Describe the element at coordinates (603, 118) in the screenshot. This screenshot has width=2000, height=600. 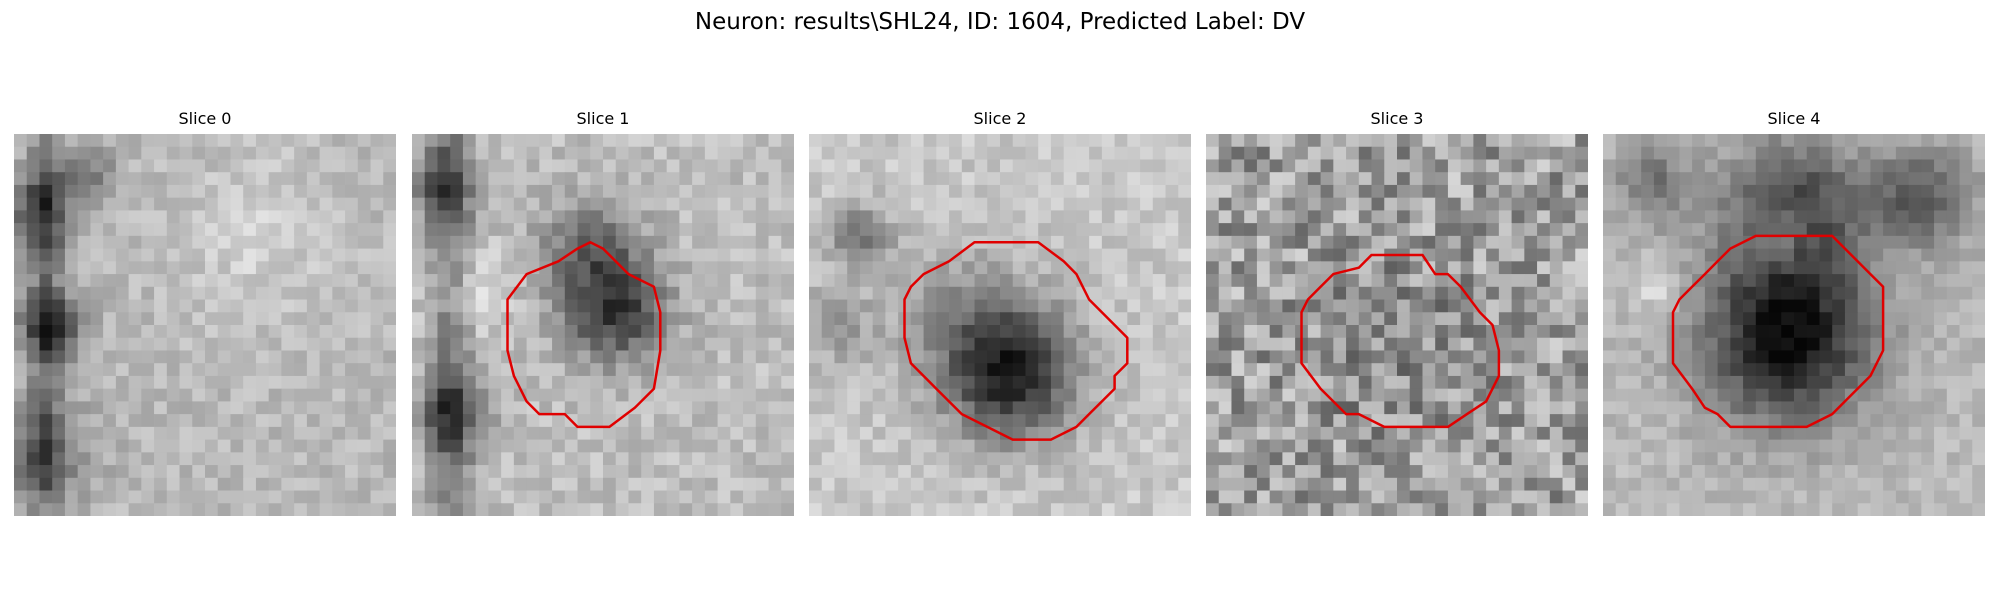
I see `slice-1-title: Slice 1` at that location.